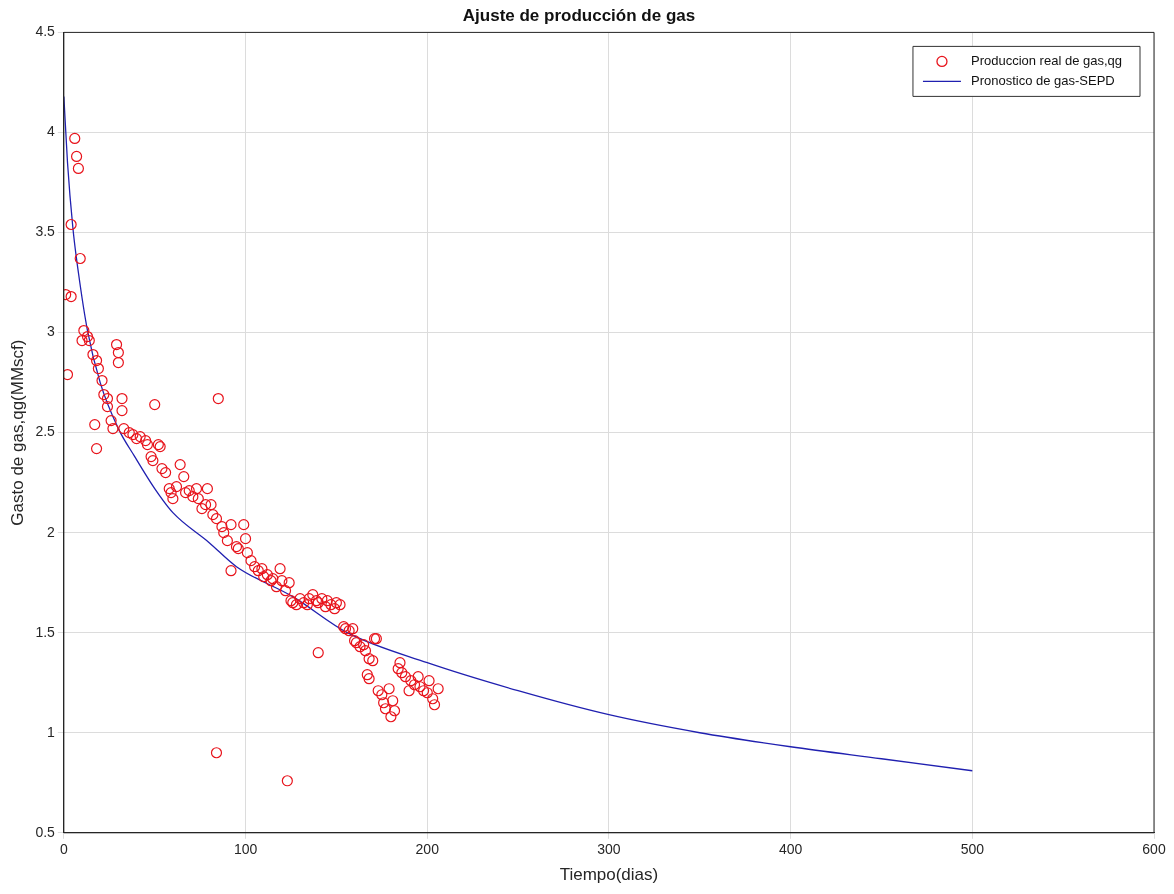 The width and height of the screenshot is (1174, 894). I want to click on x-tick-label: 100, so click(245, 849).